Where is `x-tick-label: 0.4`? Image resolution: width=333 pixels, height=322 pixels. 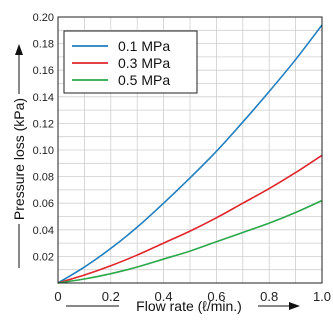 x-tick-label: 0.4 is located at coordinates (164, 296).